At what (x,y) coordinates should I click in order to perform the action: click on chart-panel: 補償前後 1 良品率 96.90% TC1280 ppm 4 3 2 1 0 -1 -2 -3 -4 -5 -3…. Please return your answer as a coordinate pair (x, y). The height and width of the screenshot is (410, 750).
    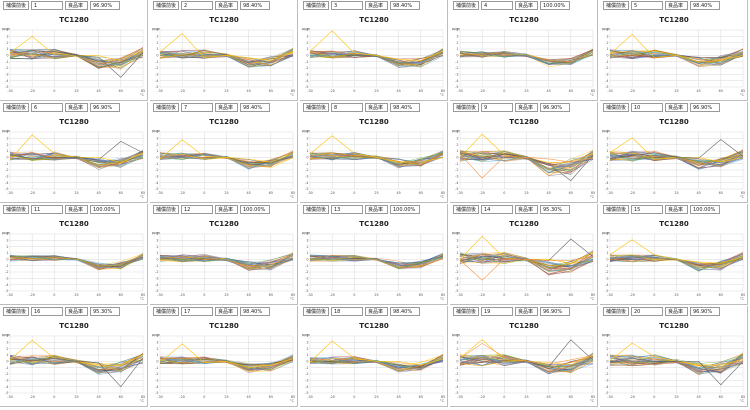
    Looking at the image, I should click on (74, 50).